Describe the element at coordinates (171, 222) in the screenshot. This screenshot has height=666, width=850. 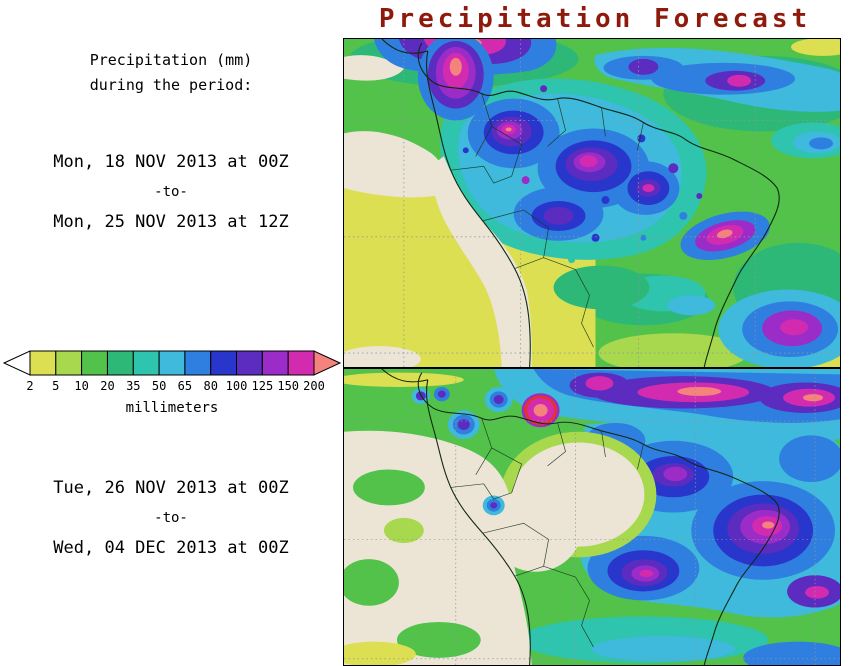
I see `period-1-end: Mon, 25 NOV 2013 at 12Z` at that location.